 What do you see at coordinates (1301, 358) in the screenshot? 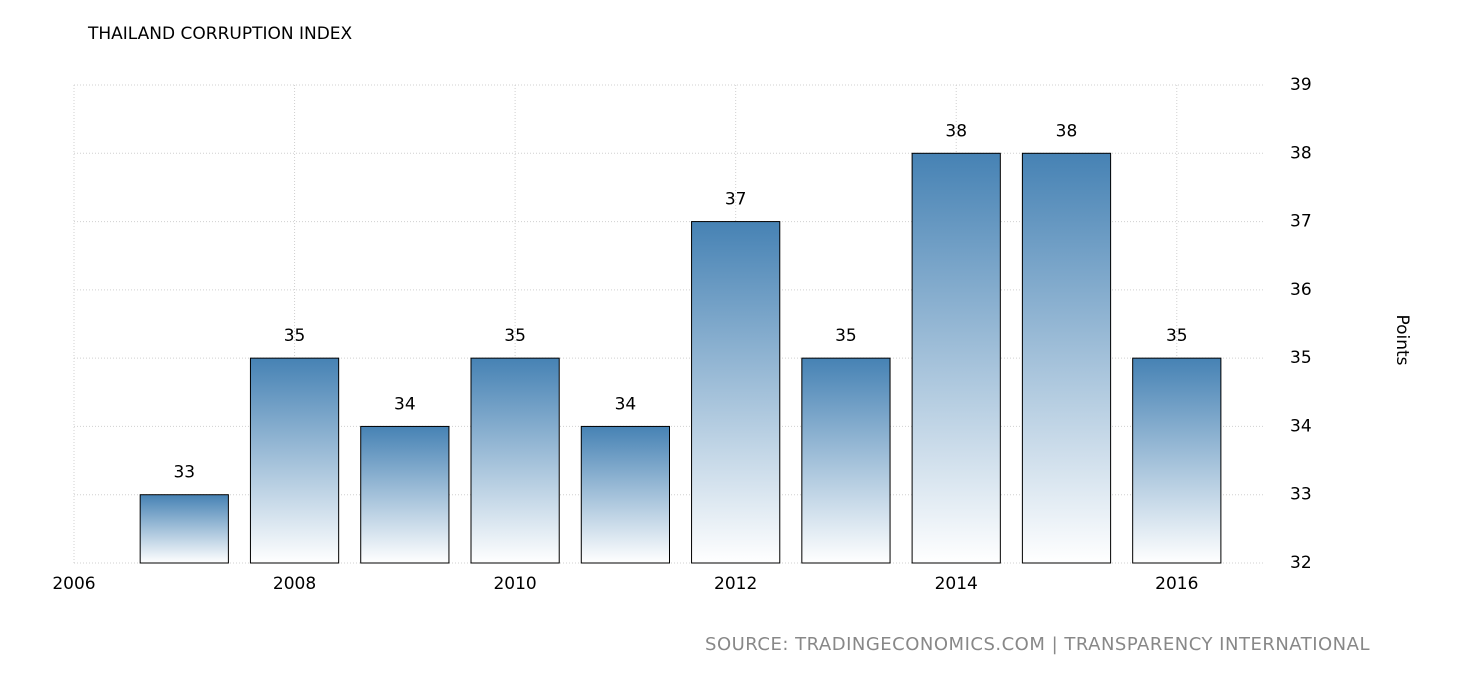
I see `y-tick-label: 35` at bounding box center [1301, 358].